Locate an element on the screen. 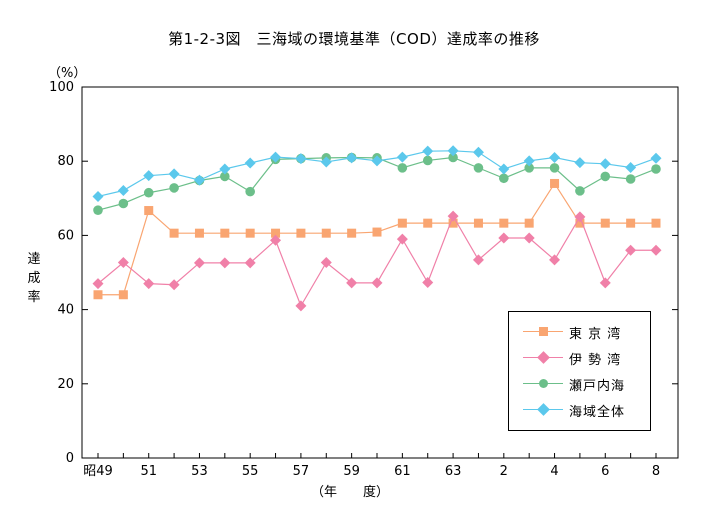  y-tick-label: 80 is located at coordinates (65, 161).